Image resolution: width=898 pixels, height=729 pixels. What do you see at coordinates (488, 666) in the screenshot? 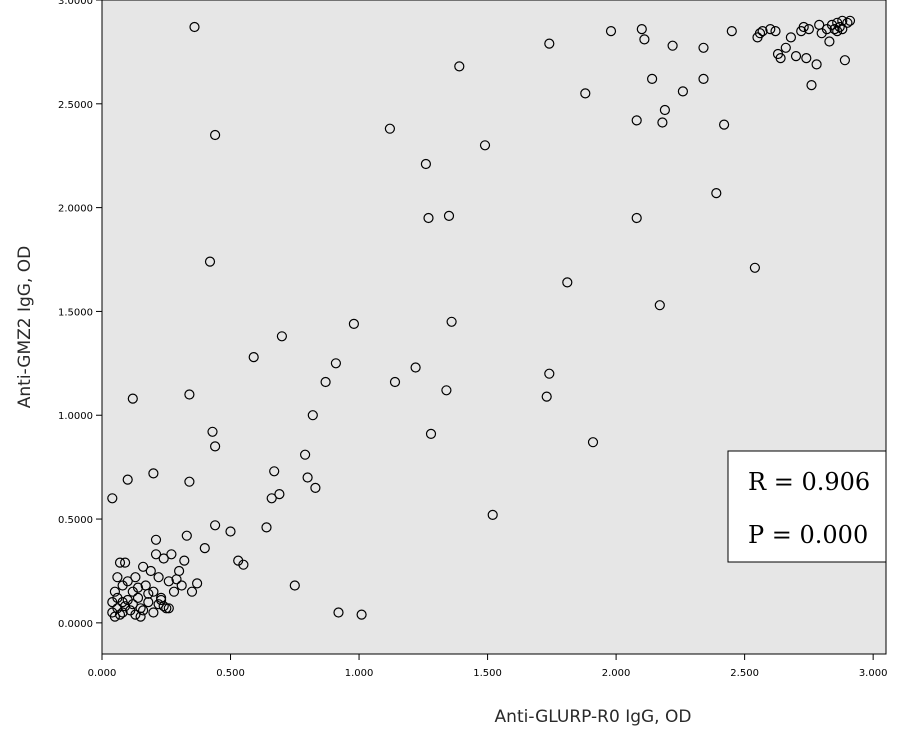
I see `x-axis-ticks: 0.000 0.500 1.000 1.500 2.000 2.500 3.000` at bounding box center [488, 666].